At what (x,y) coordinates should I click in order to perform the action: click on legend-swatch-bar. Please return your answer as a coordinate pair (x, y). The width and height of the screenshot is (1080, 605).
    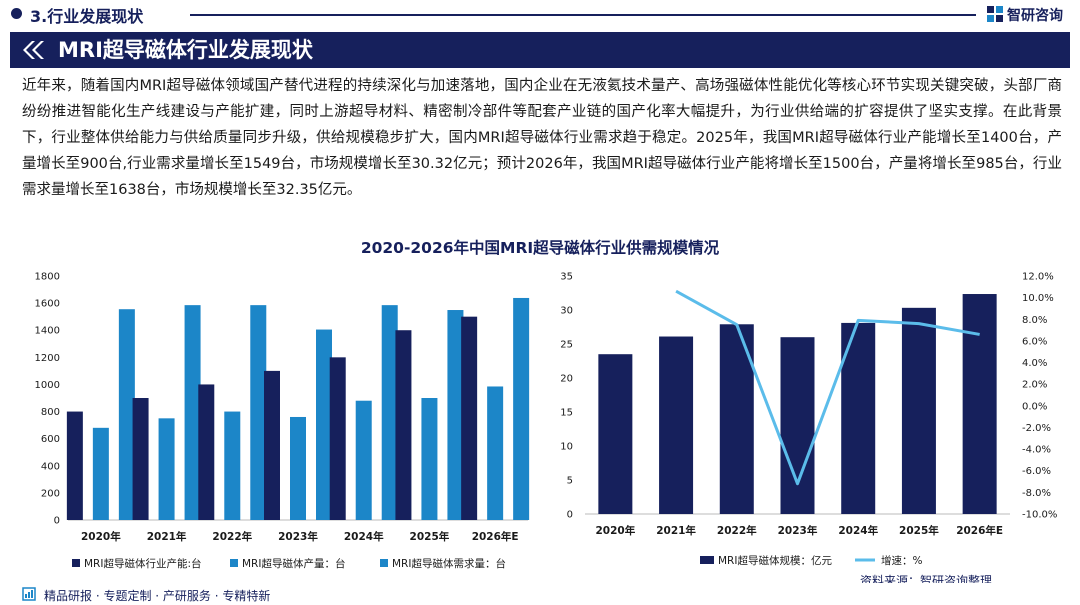
    Looking at the image, I should click on (707, 560).